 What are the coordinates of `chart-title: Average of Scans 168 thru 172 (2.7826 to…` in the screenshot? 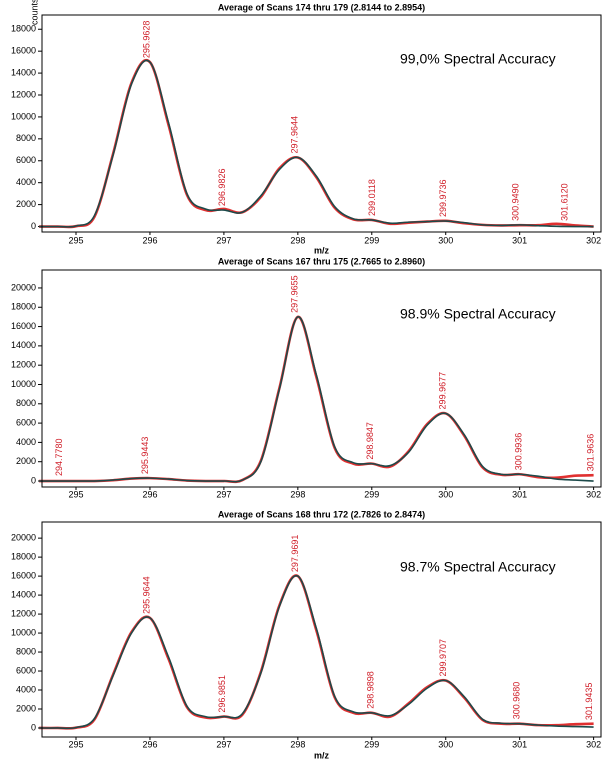 It's located at (321, 514).